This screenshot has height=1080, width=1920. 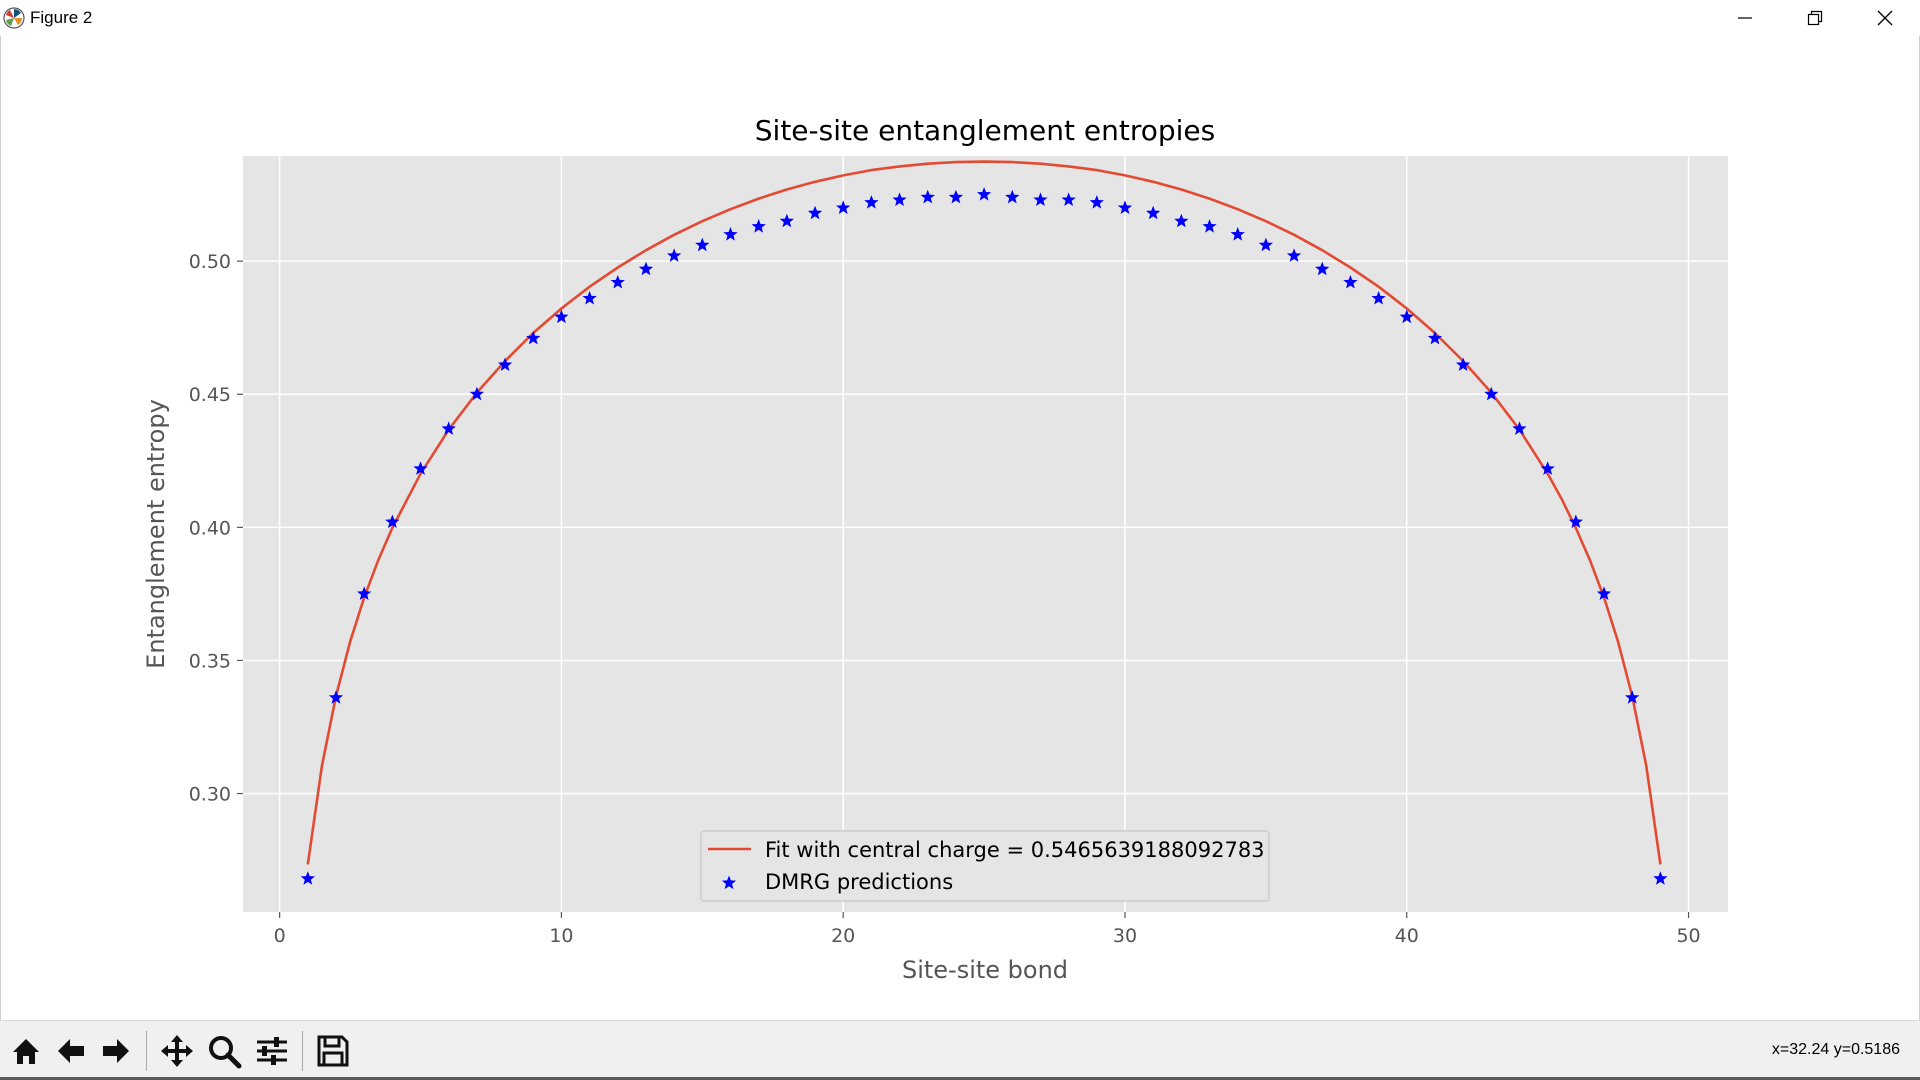 What do you see at coordinates (729, 882) in the screenshot?
I see `legend-star-swatch` at bounding box center [729, 882].